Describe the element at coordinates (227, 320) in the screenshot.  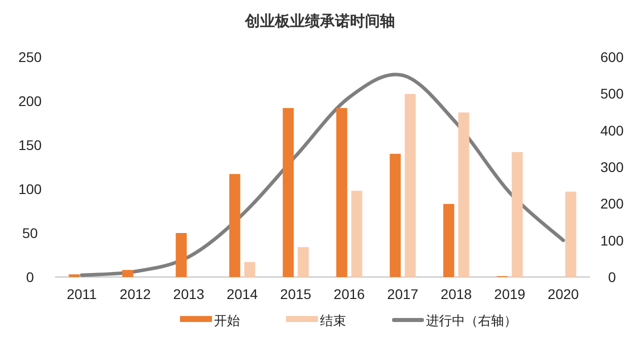
I see `legend-label: 开始` at that location.